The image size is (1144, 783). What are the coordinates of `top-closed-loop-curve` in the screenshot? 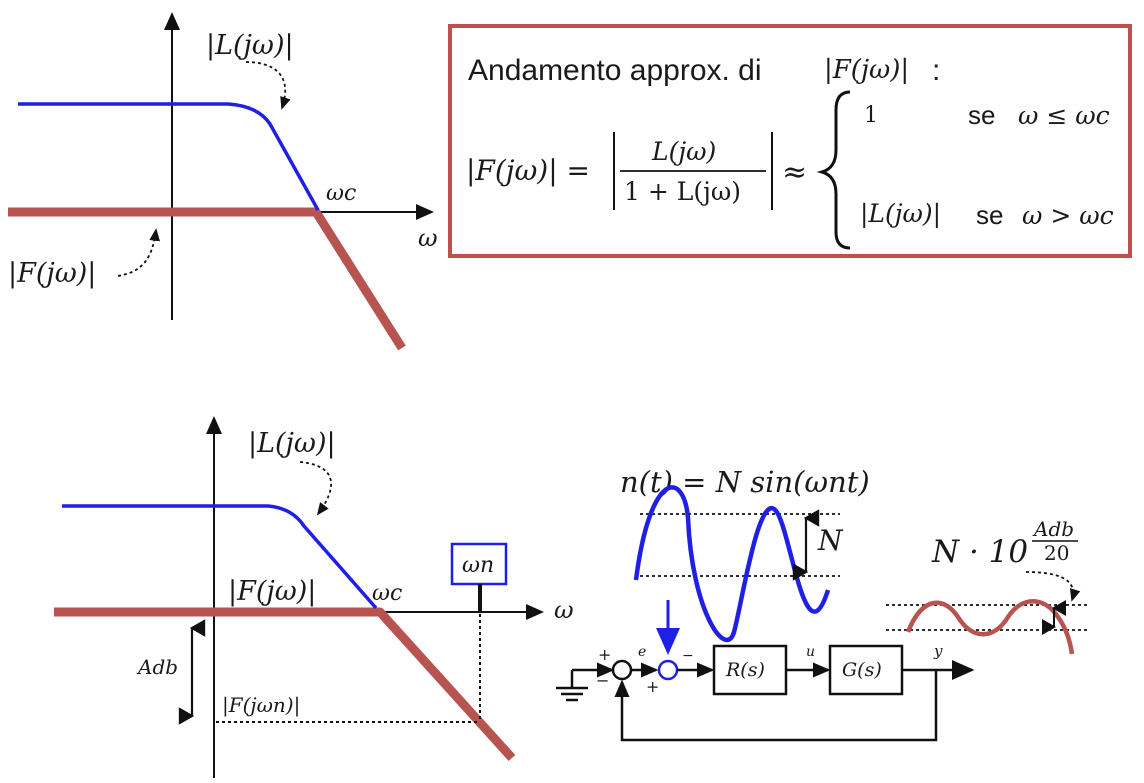 It's located at (207, 279).